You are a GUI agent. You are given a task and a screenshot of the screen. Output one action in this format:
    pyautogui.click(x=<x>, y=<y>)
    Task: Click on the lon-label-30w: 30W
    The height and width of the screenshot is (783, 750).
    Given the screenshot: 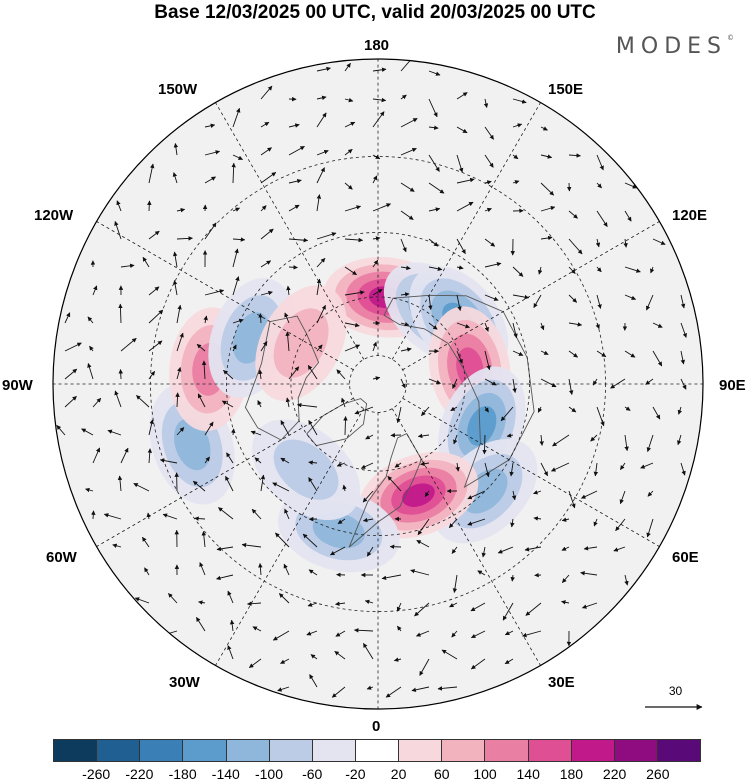 What is the action you would take?
    pyautogui.click(x=184, y=682)
    